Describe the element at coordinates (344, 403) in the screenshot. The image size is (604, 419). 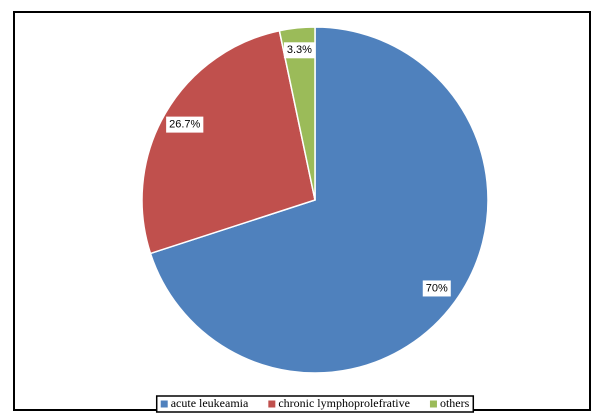
I see `legend-label: chronic lymphoprolefrative` at that location.